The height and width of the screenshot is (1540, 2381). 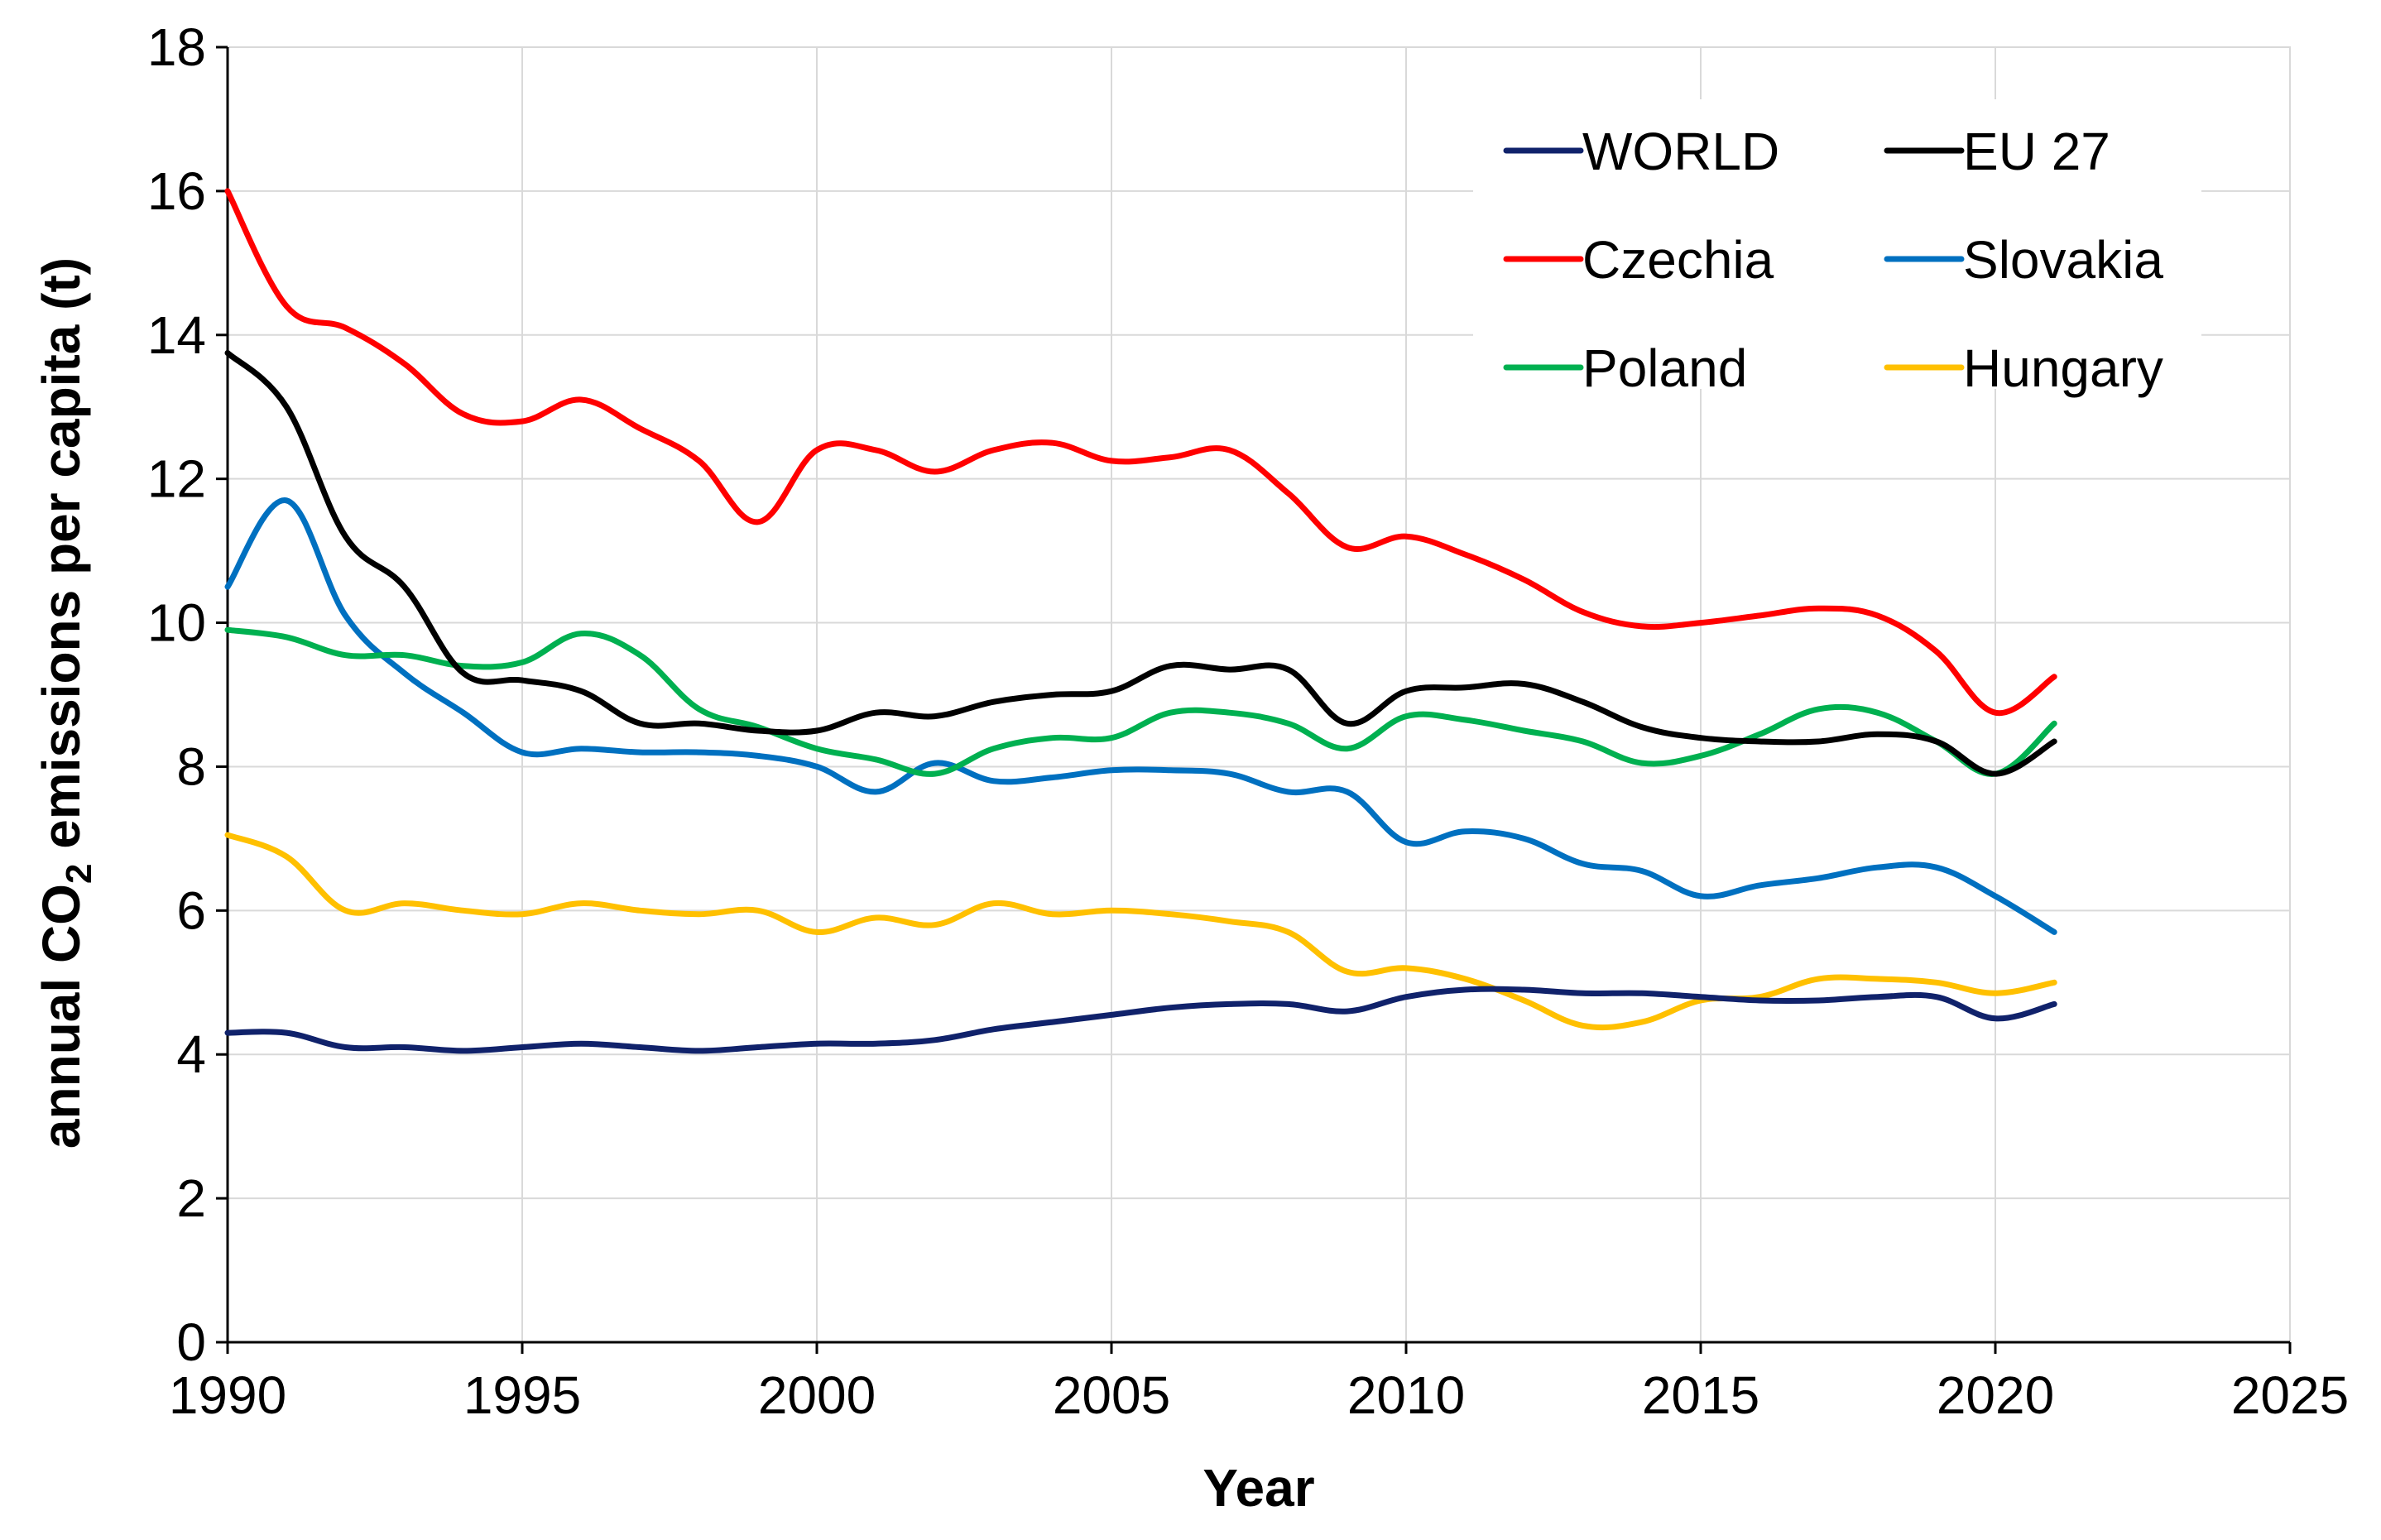 I want to click on x-axis-title: Year, so click(x=1258, y=1488).